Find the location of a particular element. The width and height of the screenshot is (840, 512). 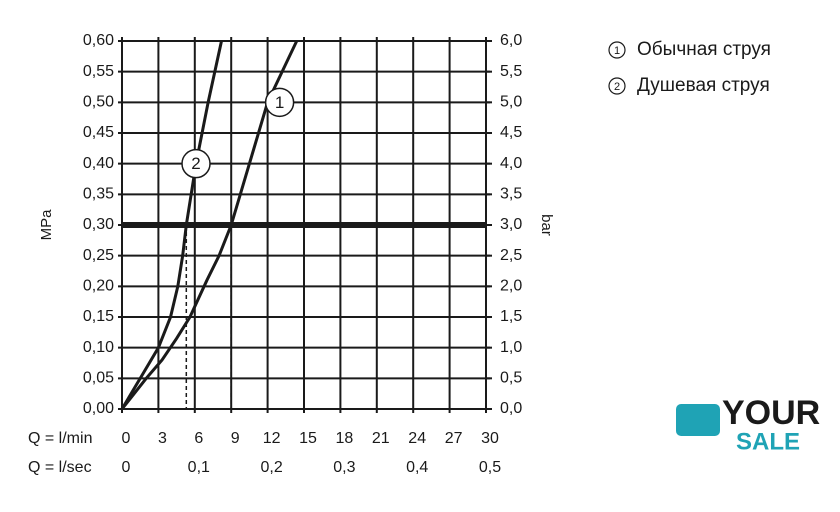

legend-label: Обычная струя is located at coordinates (704, 49).